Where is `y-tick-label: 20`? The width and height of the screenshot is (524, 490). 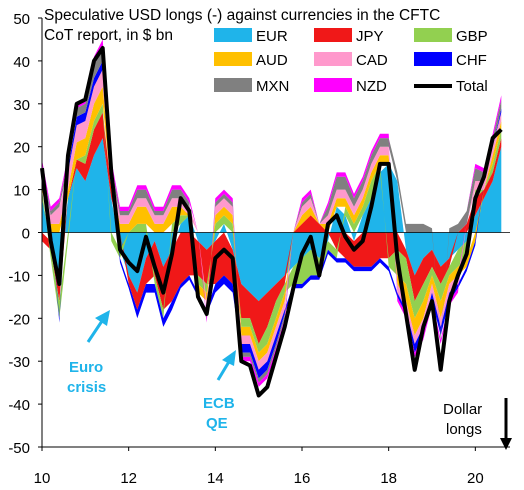
y-tick-label: 20 is located at coordinates (21, 148).